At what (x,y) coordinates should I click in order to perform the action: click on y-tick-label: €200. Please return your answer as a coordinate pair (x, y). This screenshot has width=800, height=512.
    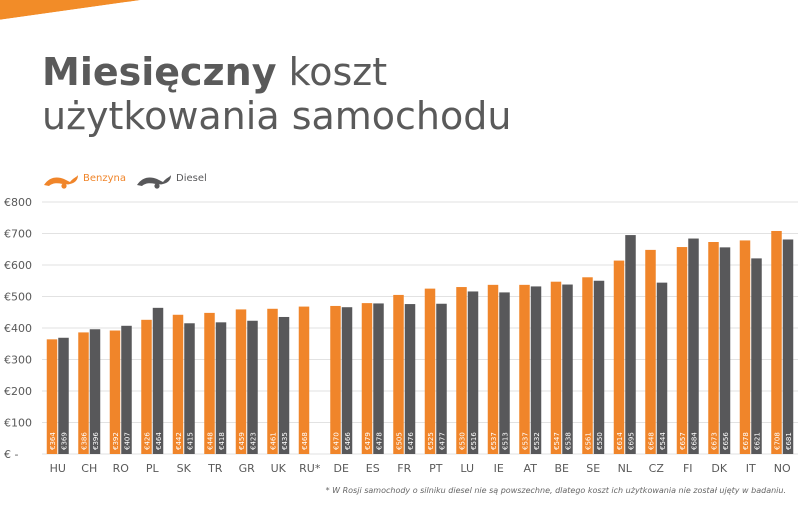
    Looking at the image, I should click on (18, 391).